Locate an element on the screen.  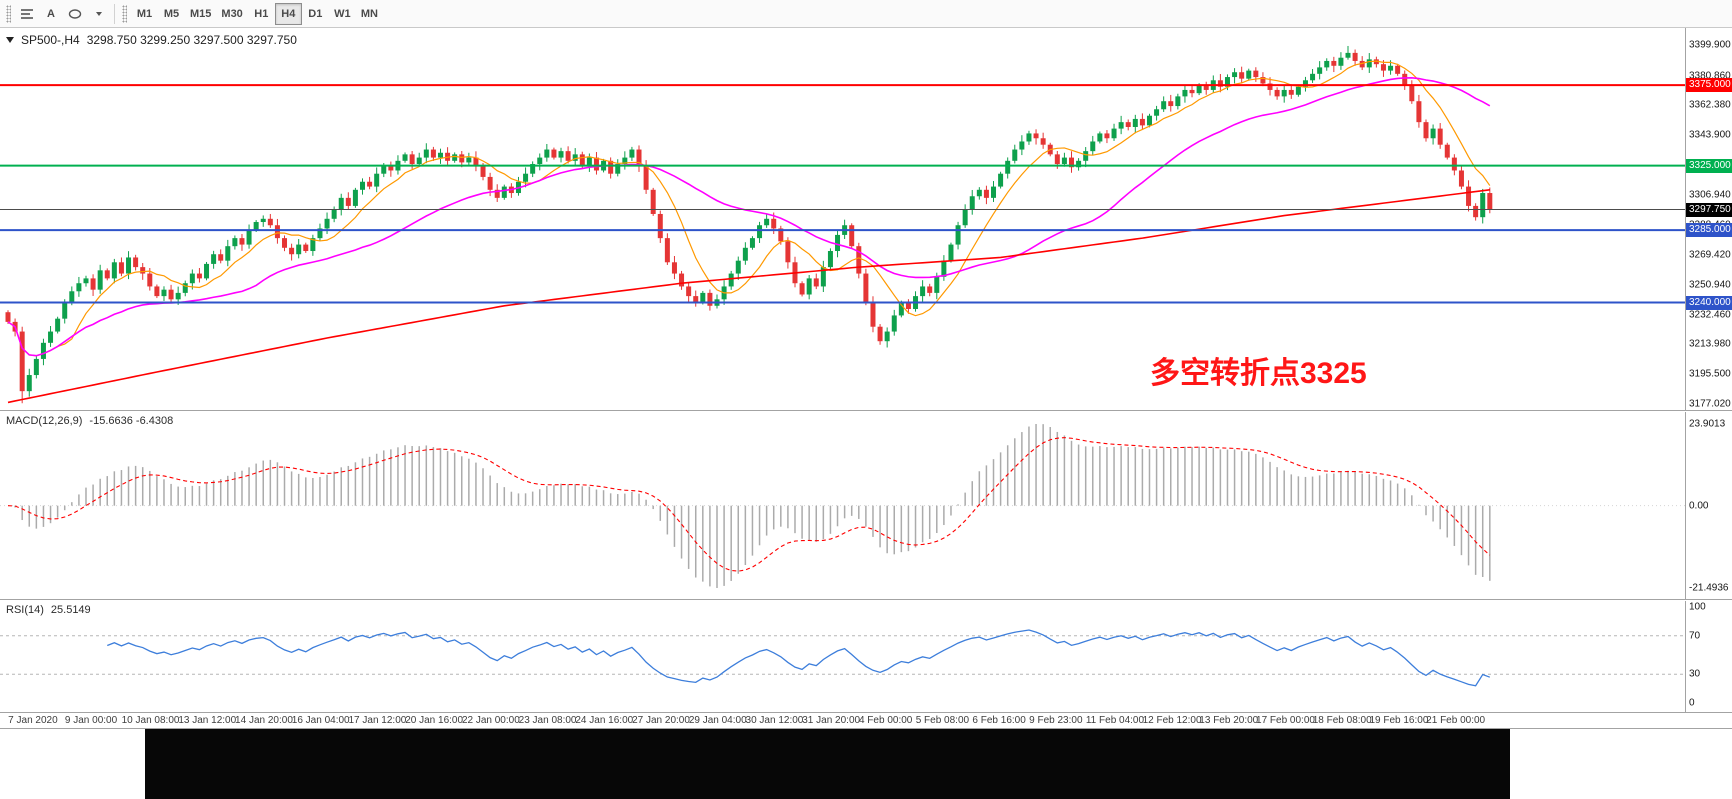
macd-axis-label: -21.4936 is located at coordinates (1709, 588).